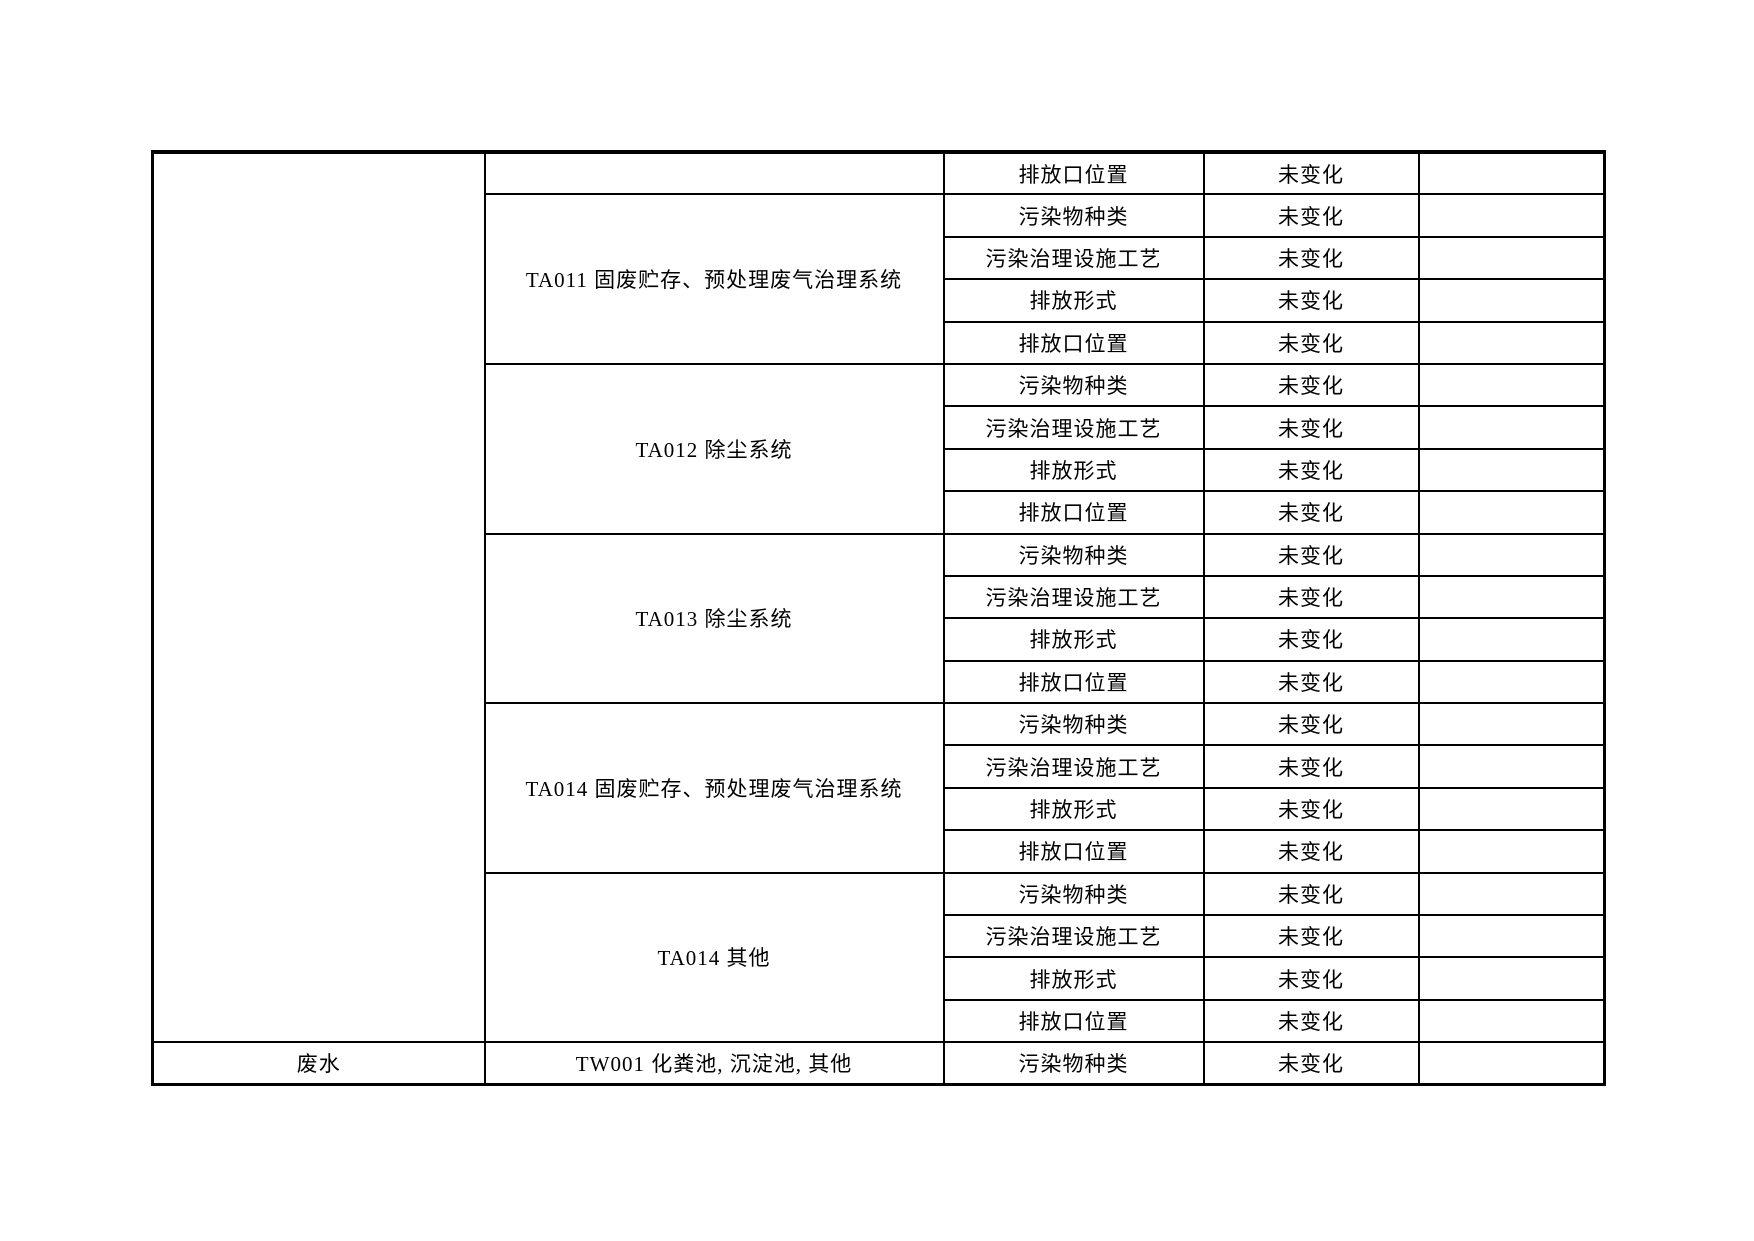 The height and width of the screenshot is (1241, 1754). I want to click on table-row: TA014 固废贮存、预处理废气治理系统 污染物种类 未变化, so click(879, 788).